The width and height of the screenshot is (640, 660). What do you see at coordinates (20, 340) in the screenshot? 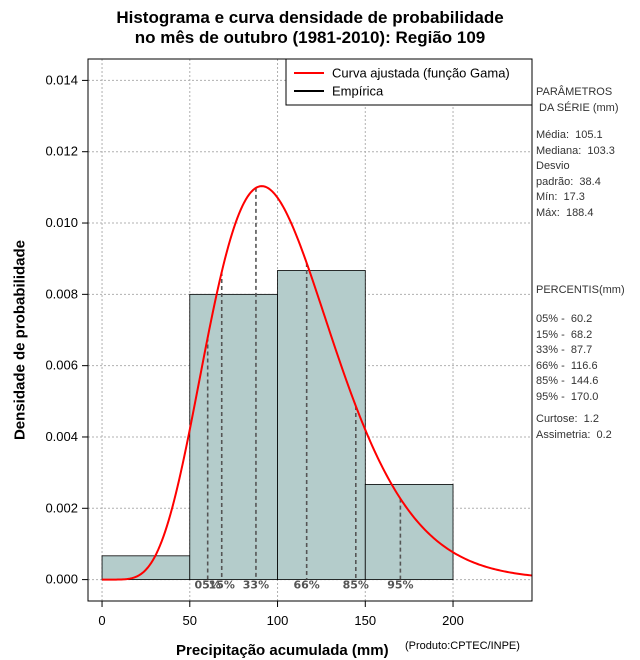
I see `y-axis-label: Densidade de probabilidade` at bounding box center [20, 340].